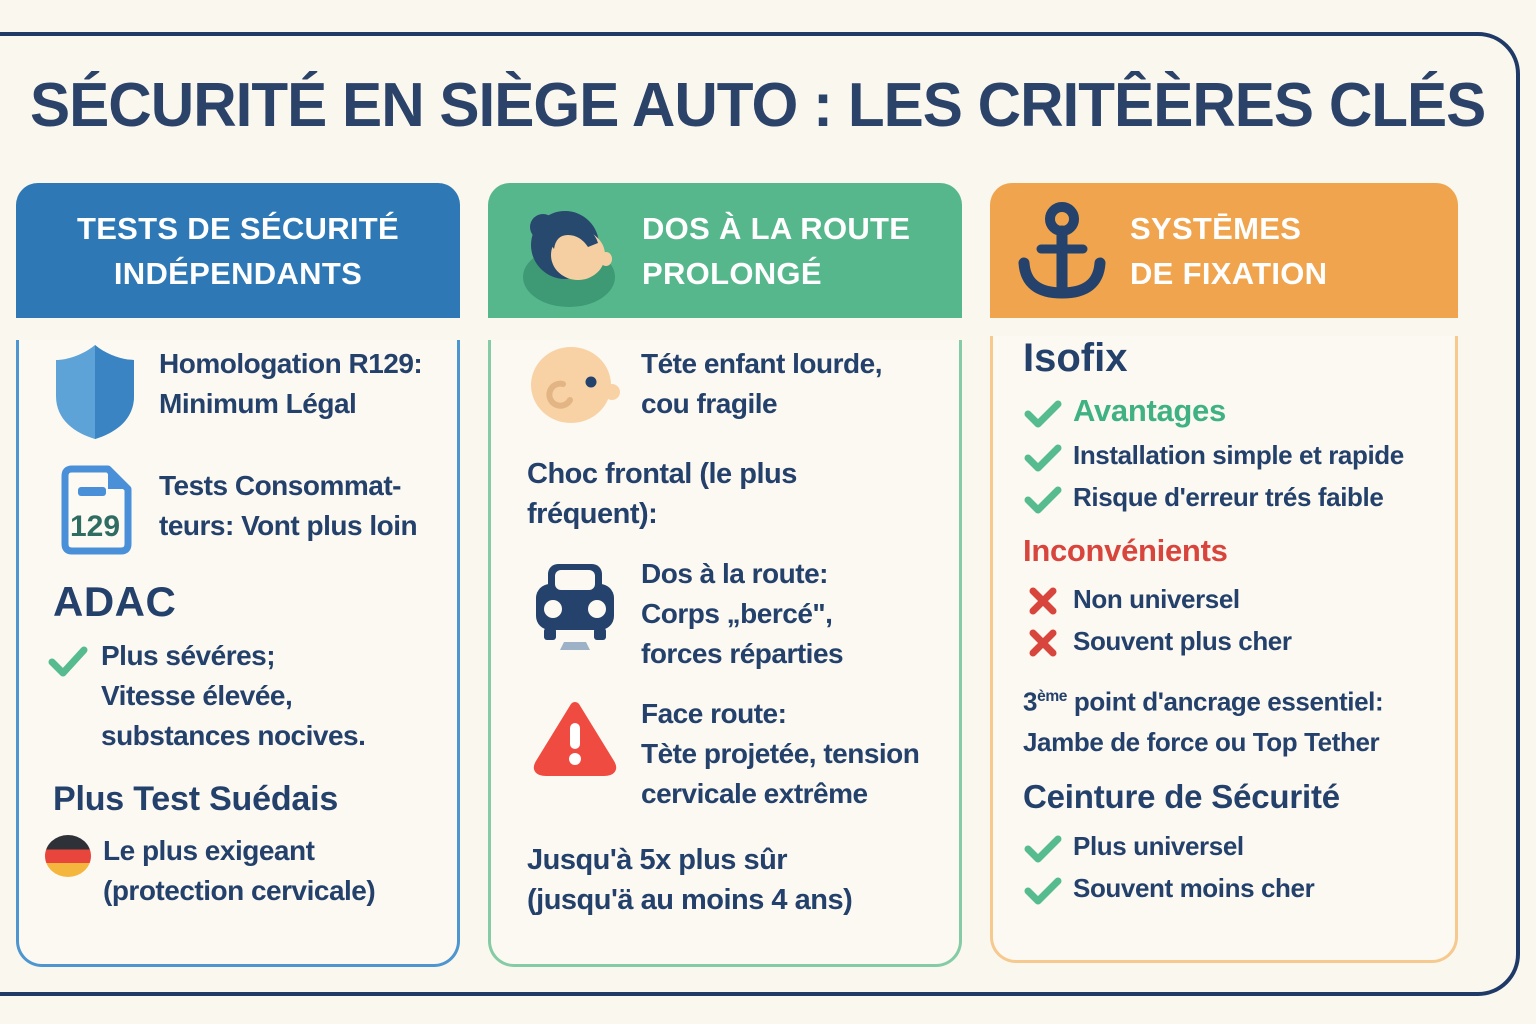  What do you see at coordinates (1194, 887) in the screenshot?
I see `belt-2: Souvent moins cher` at bounding box center [1194, 887].